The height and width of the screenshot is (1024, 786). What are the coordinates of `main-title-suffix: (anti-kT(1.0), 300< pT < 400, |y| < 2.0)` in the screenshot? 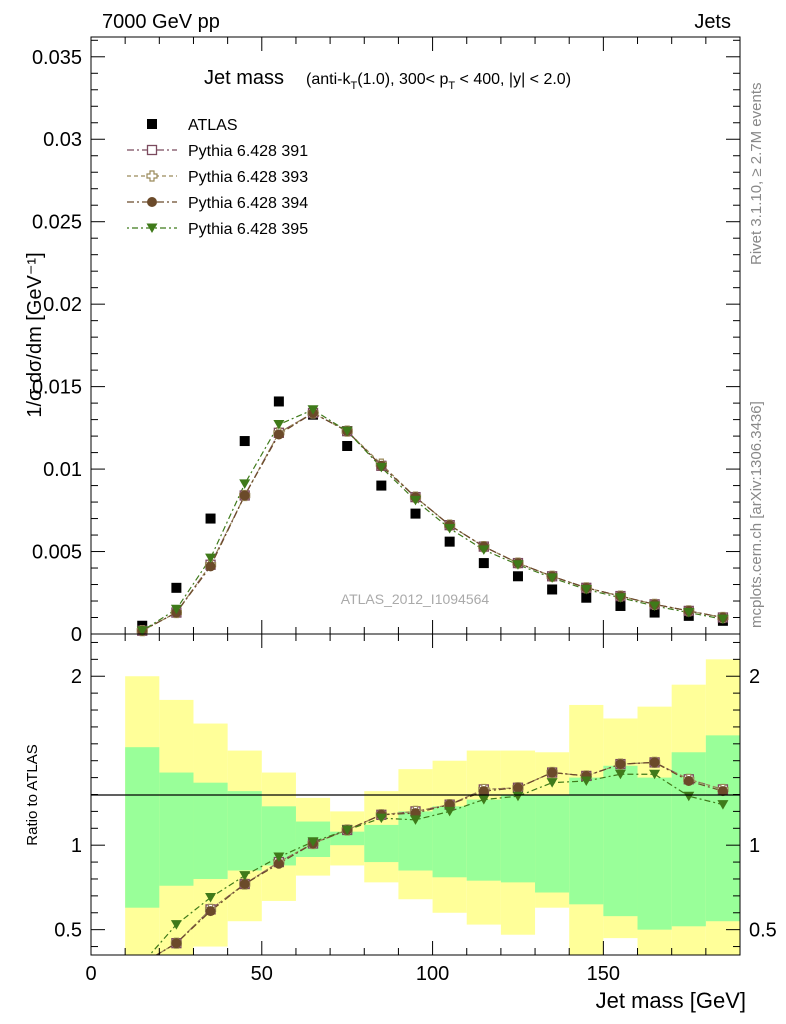 It's located at (438, 81).